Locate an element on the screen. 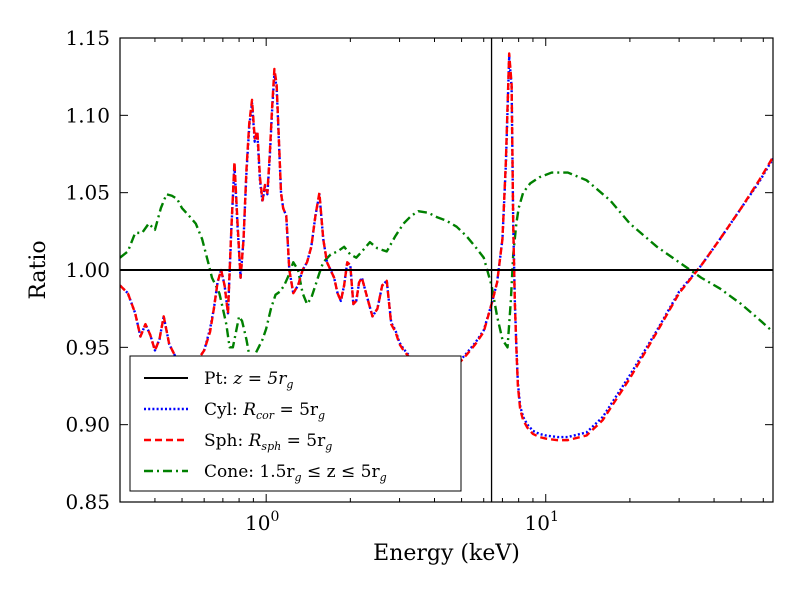 The height and width of the screenshot is (597, 800). legend-part-text: Sph: is located at coordinates (226, 441).